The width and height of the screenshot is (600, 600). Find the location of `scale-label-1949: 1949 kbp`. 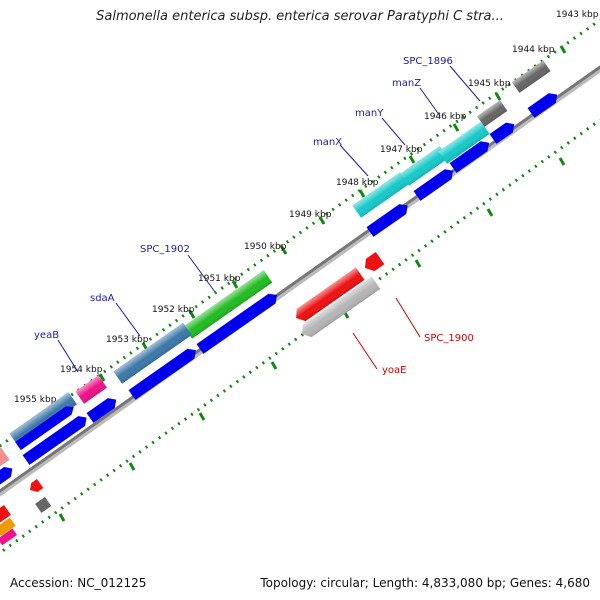

scale-label-1949: 1949 kbp is located at coordinates (310, 215).